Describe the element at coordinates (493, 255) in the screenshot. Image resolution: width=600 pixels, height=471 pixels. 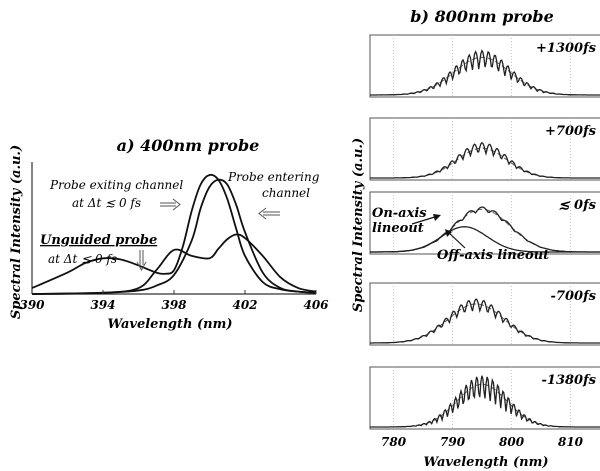
I see `annotation-off-axis: Off-axis lineout` at that location.